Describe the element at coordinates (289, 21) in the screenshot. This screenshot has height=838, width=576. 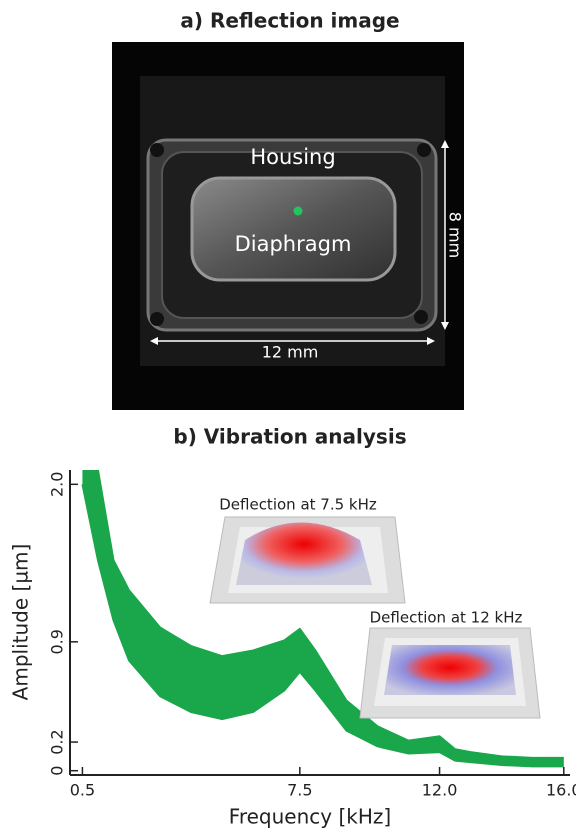
I see `panel-title: a) Reflection image` at that location.